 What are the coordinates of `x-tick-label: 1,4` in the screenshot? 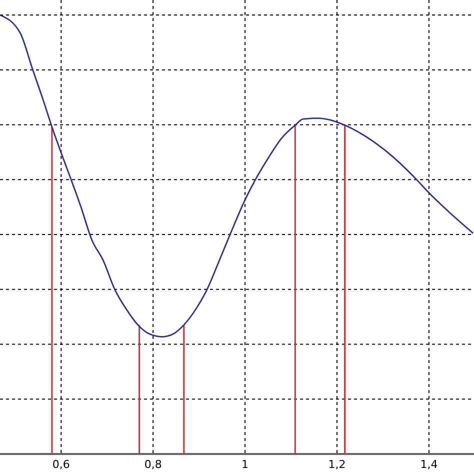 It's located at (429, 464).